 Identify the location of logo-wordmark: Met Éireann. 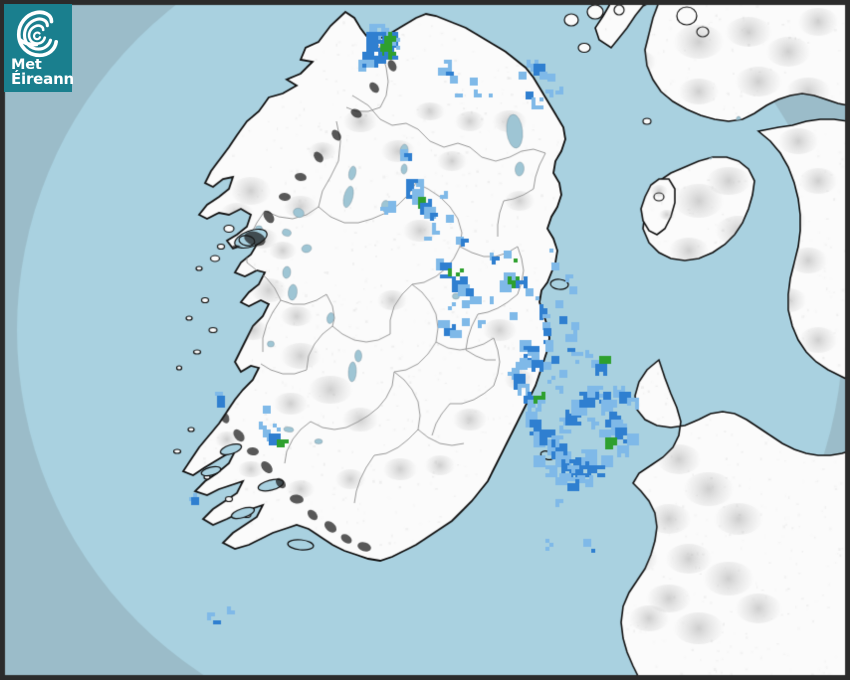
(39, 73).